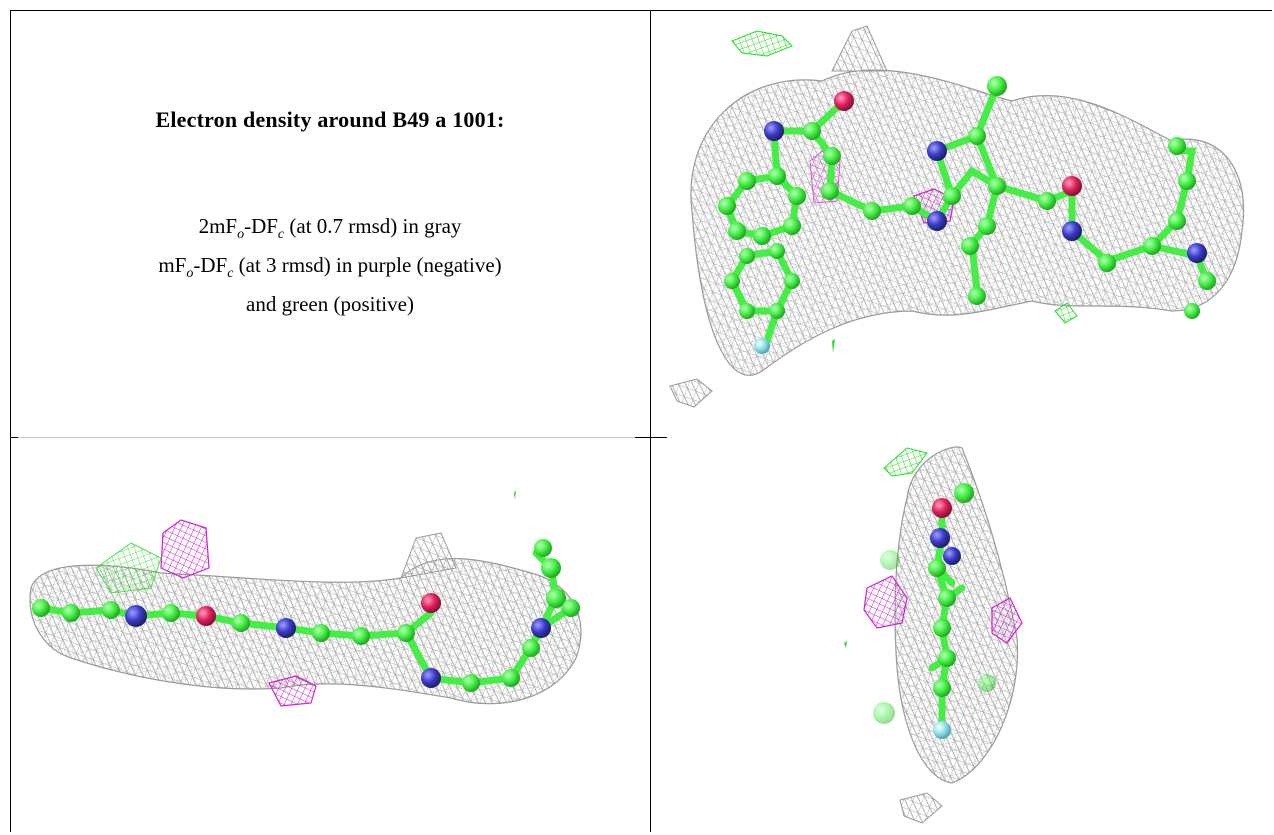  What do you see at coordinates (967, 215) in the screenshot?
I see `ligand-atoms-front` at bounding box center [967, 215].